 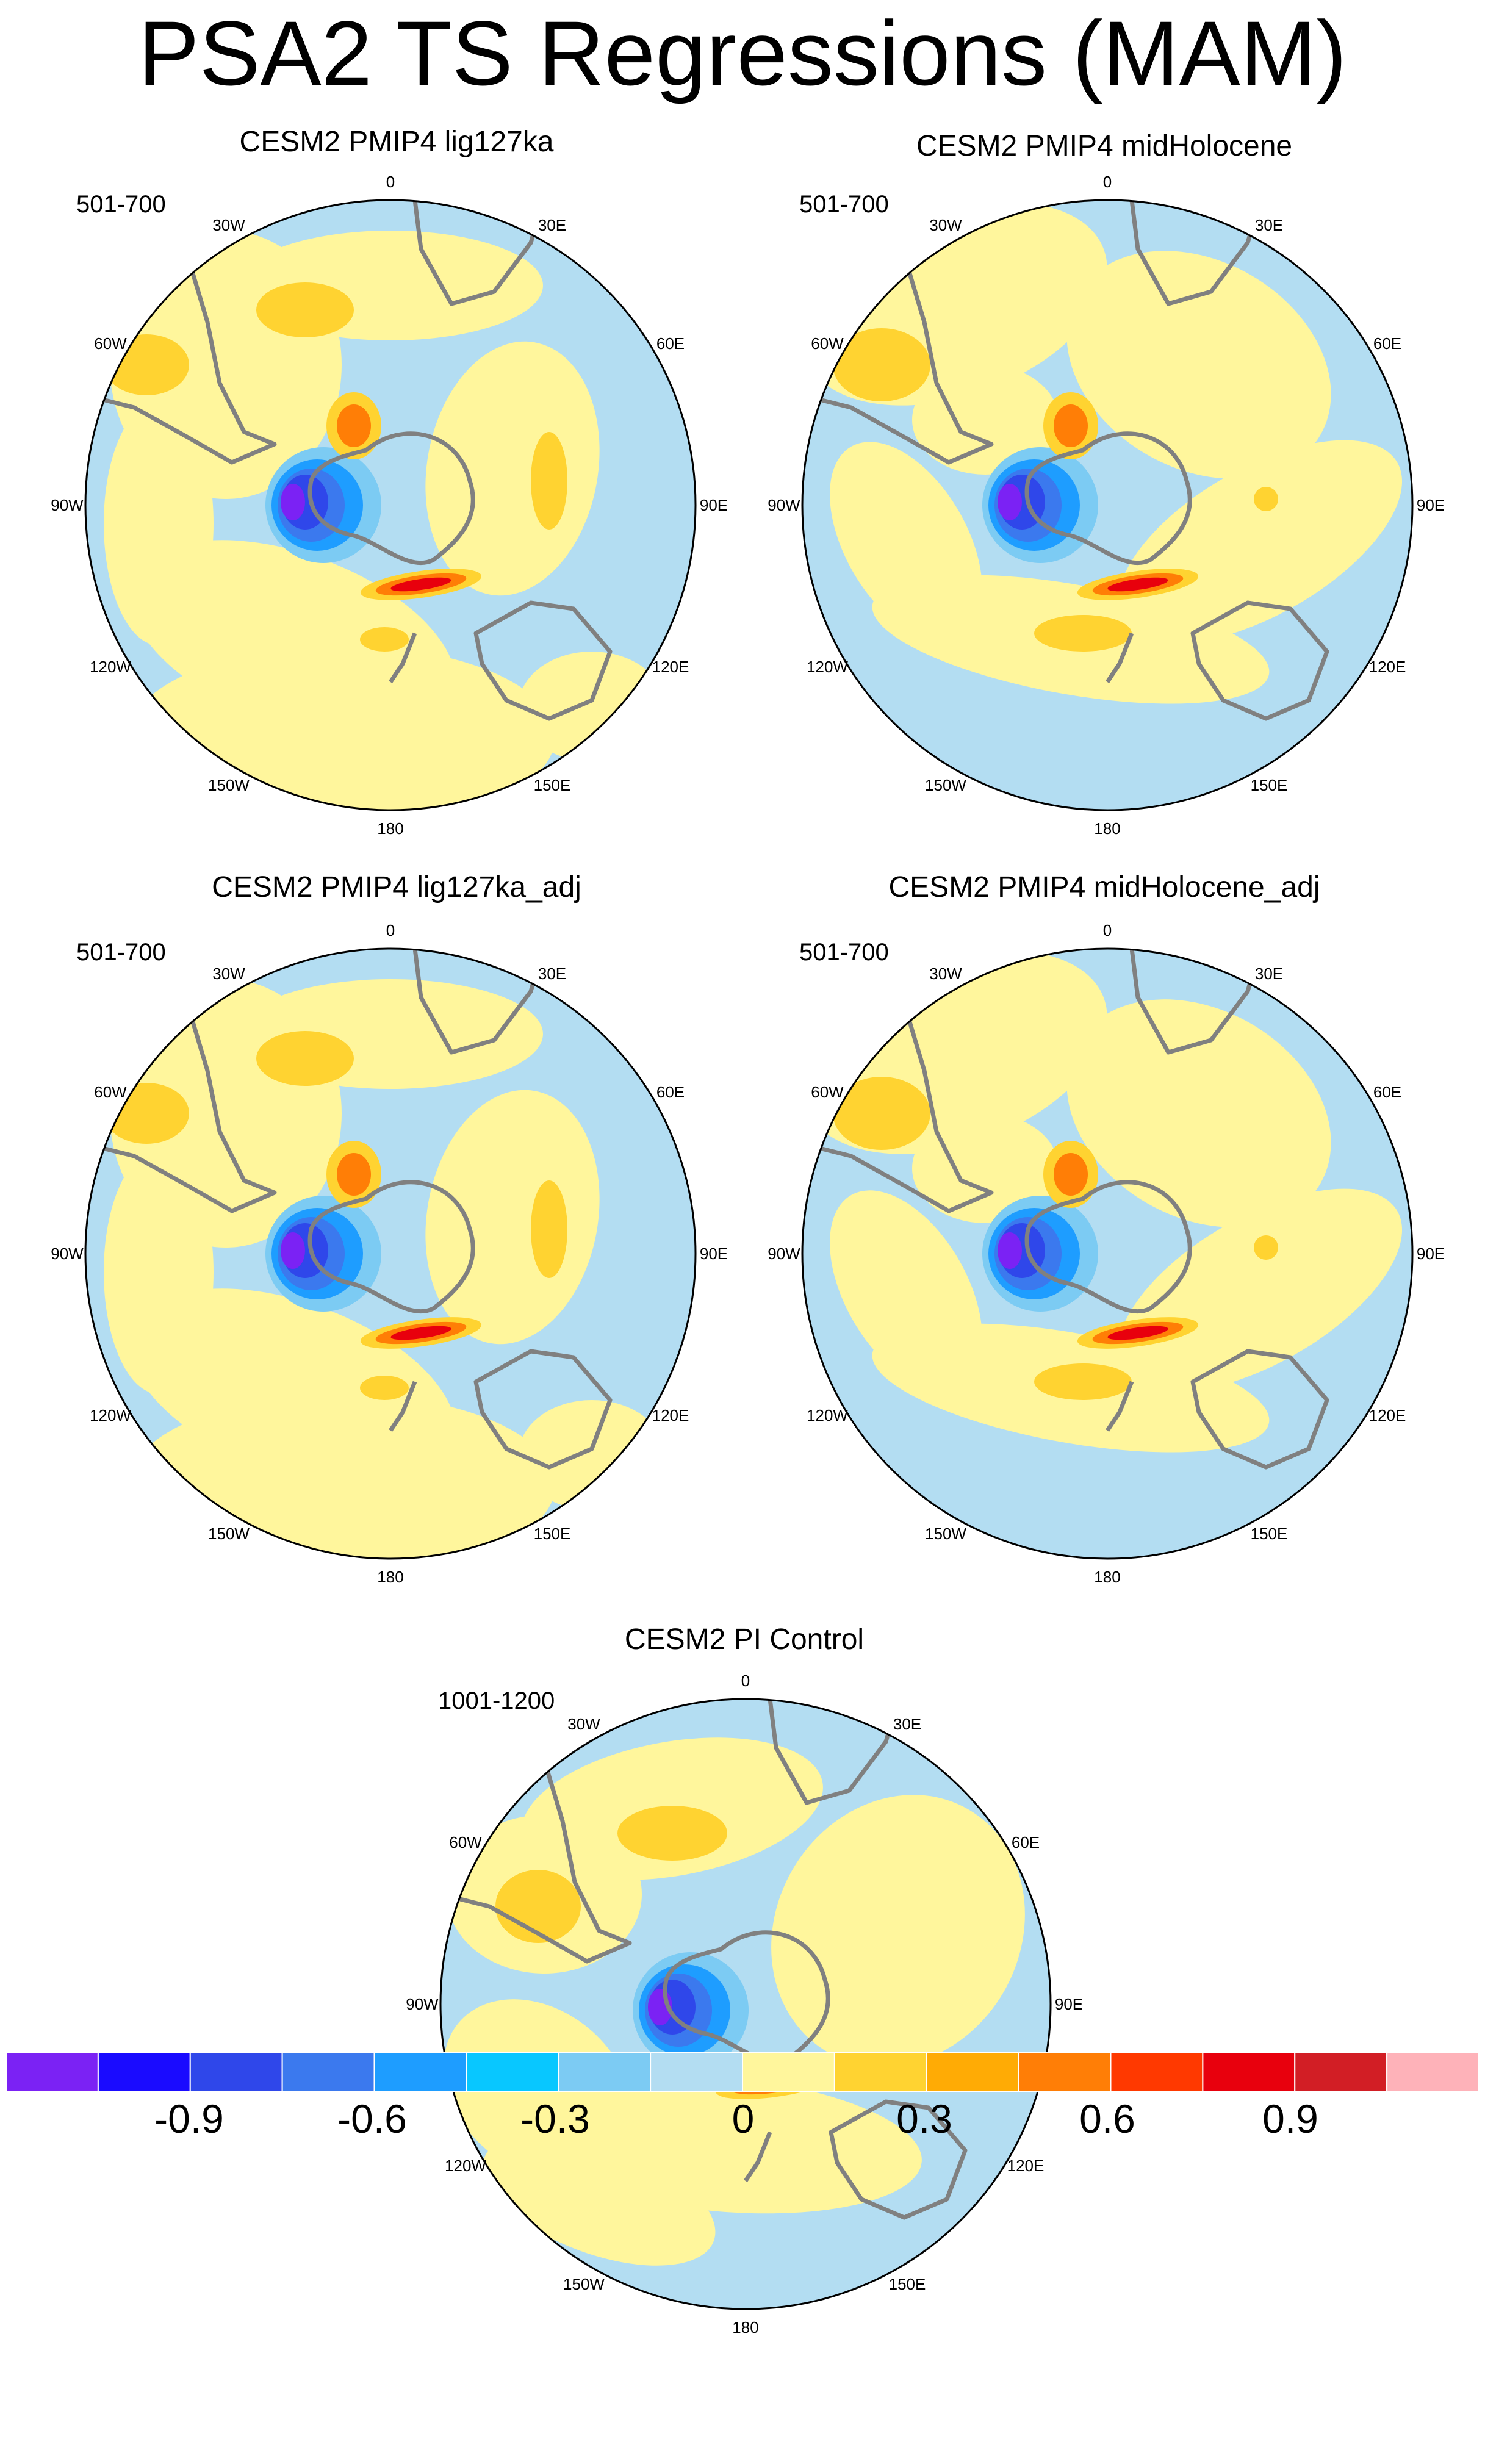 I want to click on colorbar, so click(x=743, y=2072).